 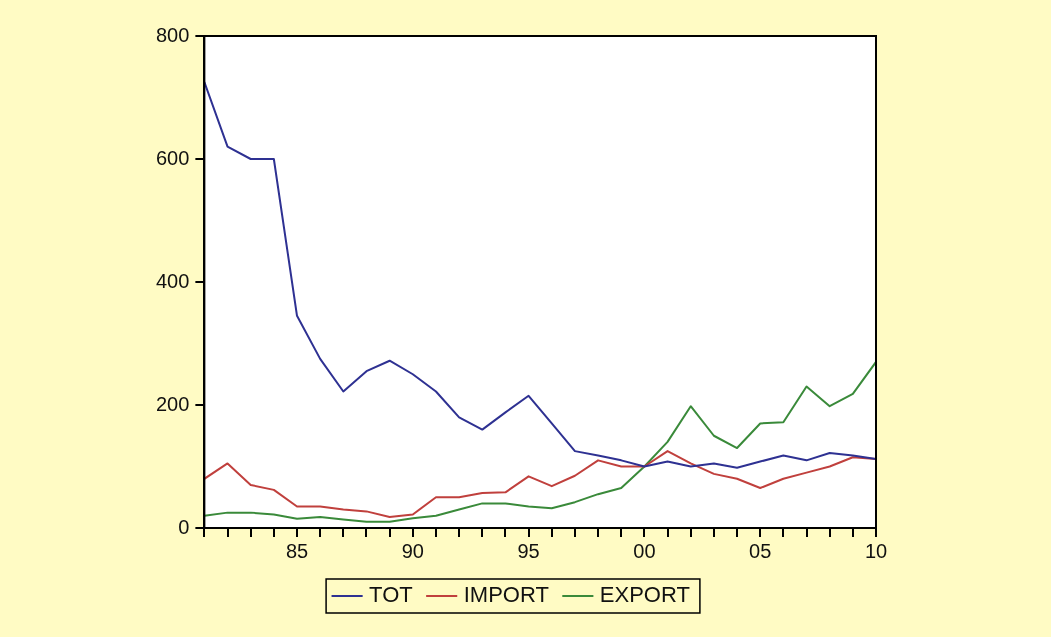 What do you see at coordinates (528, 550) in the screenshot?
I see `x-tick-label: 95` at bounding box center [528, 550].